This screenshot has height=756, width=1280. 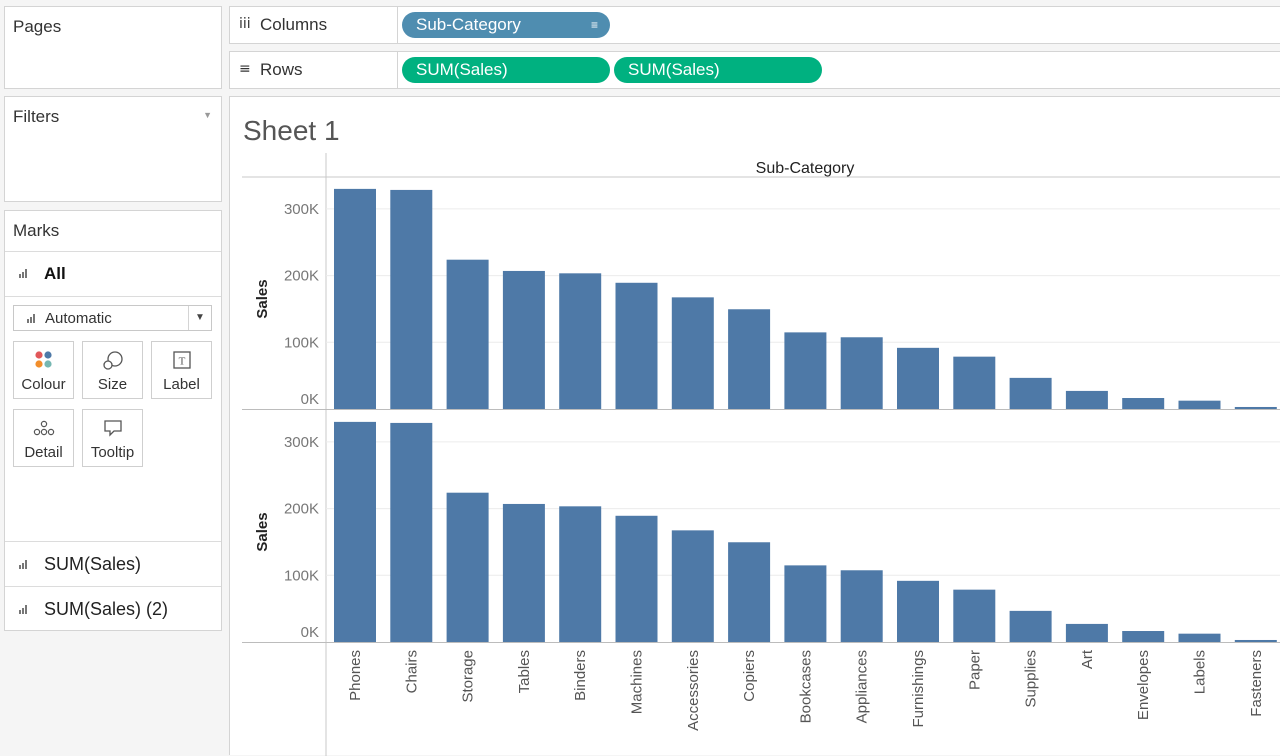 What do you see at coordinates (918, 689) in the screenshot?
I see `x-tick-label: Furnishings` at bounding box center [918, 689].